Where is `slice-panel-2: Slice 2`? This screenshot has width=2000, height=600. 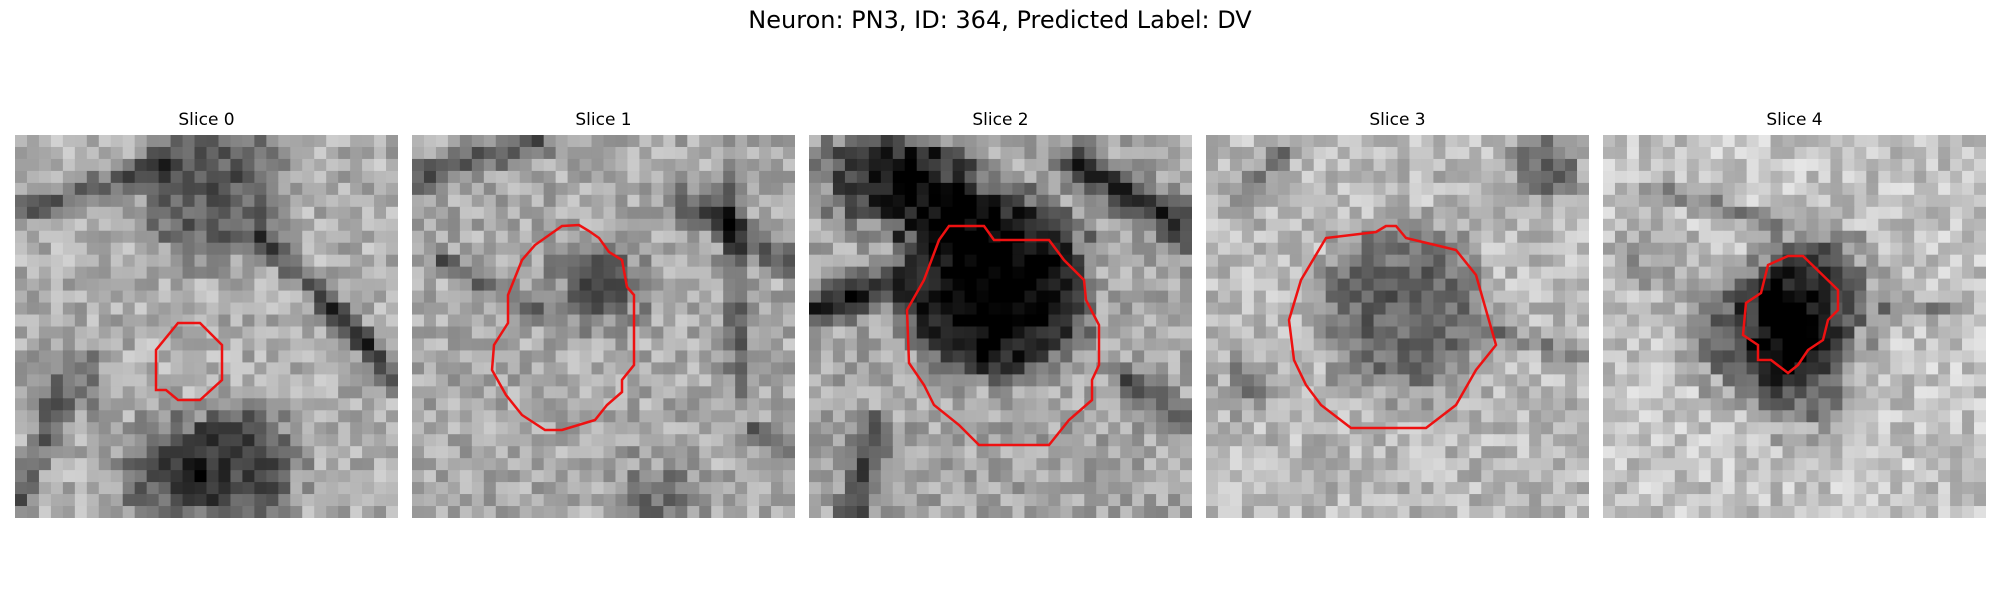 slice-panel-2: Slice 2 is located at coordinates (1000, 313).